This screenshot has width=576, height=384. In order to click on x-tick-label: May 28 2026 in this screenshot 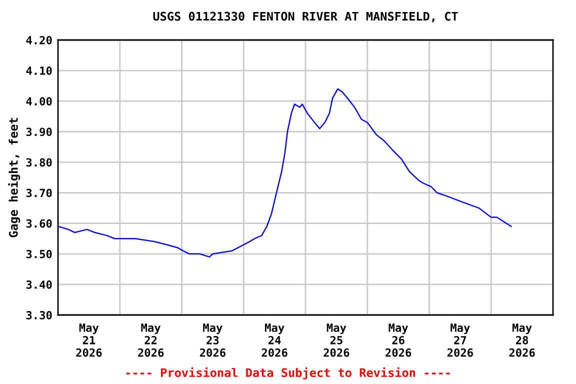, I will do `click(522, 340)`.